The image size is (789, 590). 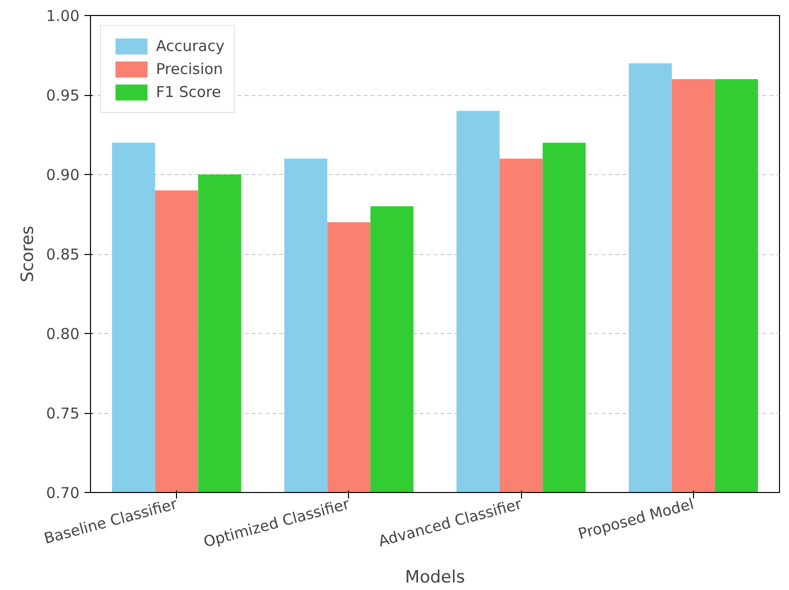 I want to click on y-tick-label: 0.85, so click(x=63, y=255).